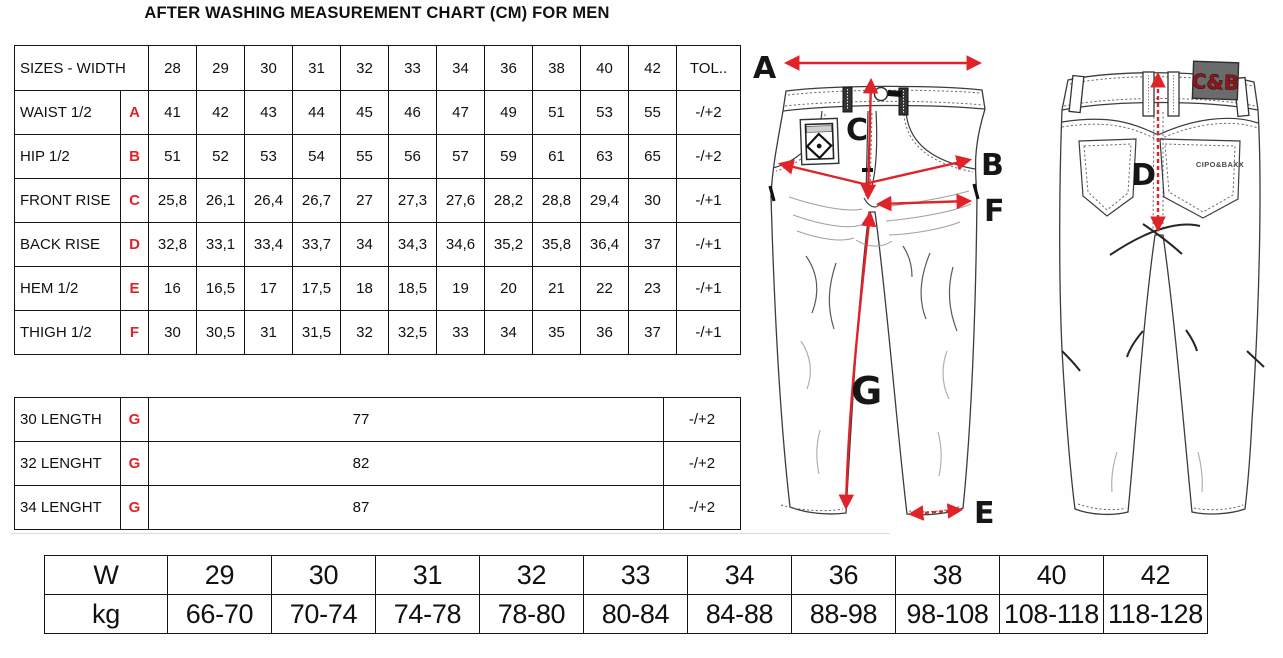  I want to click on table-cell: 84-88, so click(739, 614).